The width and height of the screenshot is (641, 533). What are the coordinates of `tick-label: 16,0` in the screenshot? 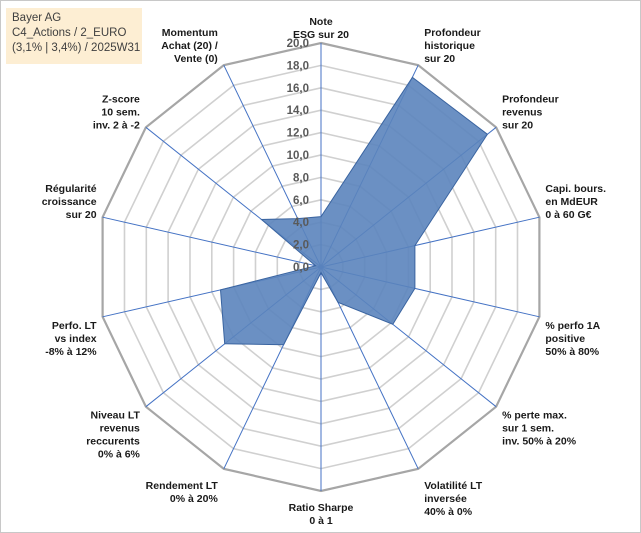 It's located at (298, 89).